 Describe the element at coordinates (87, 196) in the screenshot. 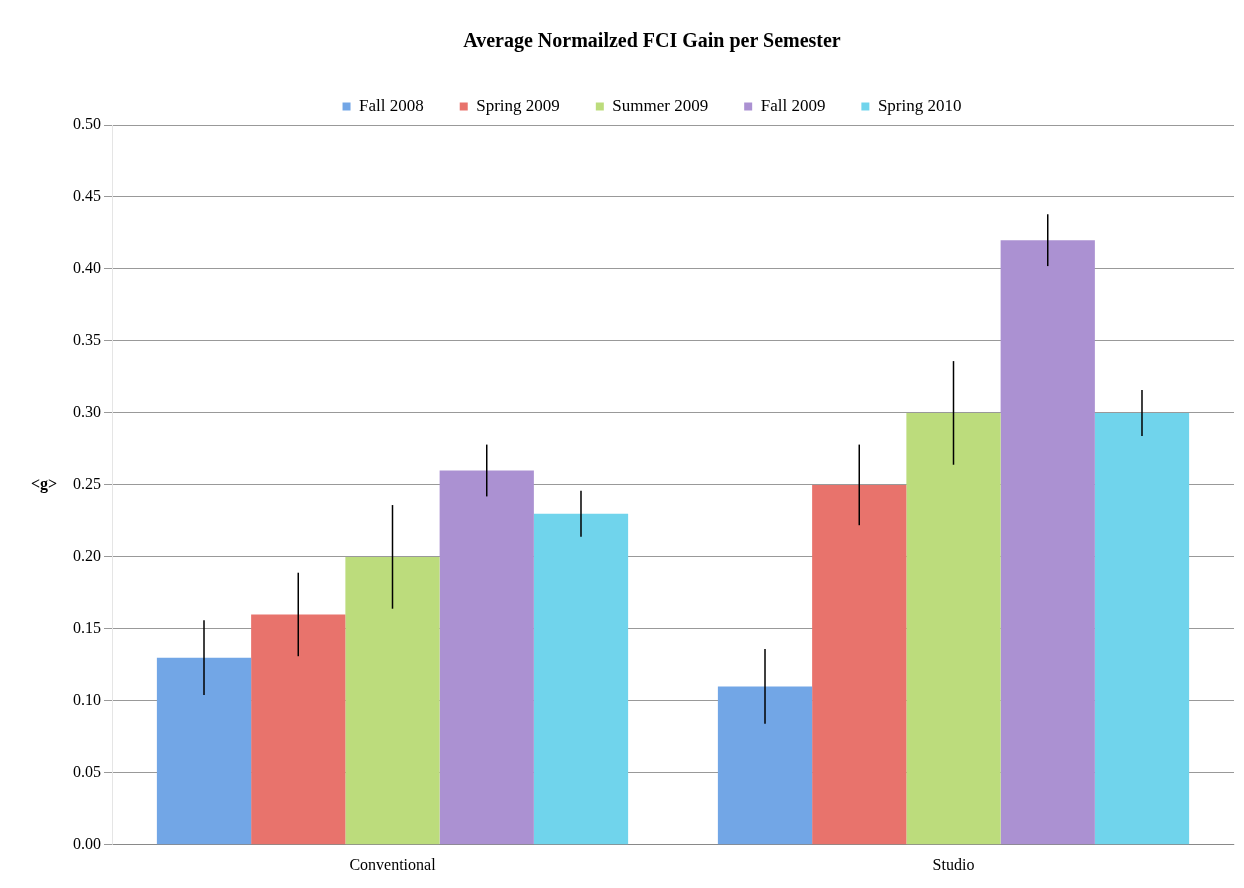

I see `y-tick-label: 0.45` at that location.